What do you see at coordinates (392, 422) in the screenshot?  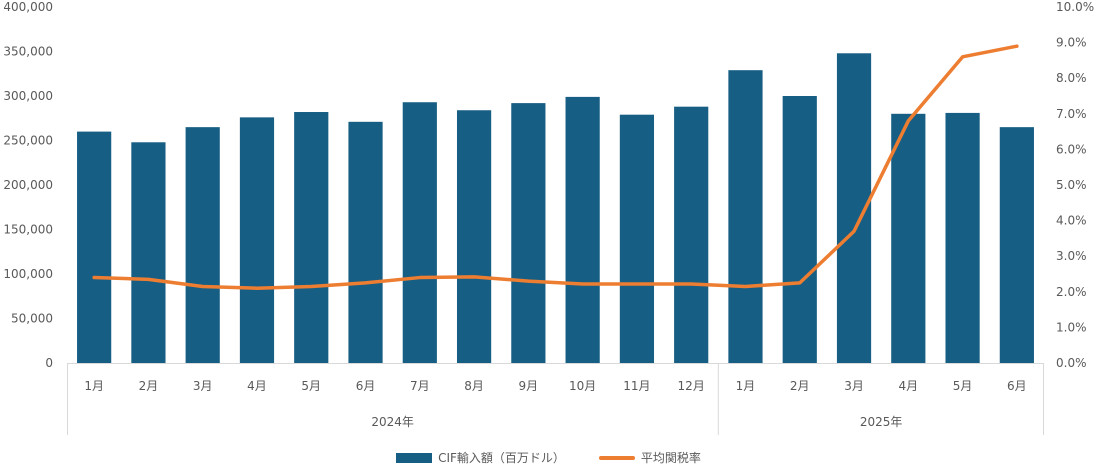 I see `year-label: 2024年` at bounding box center [392, 422].